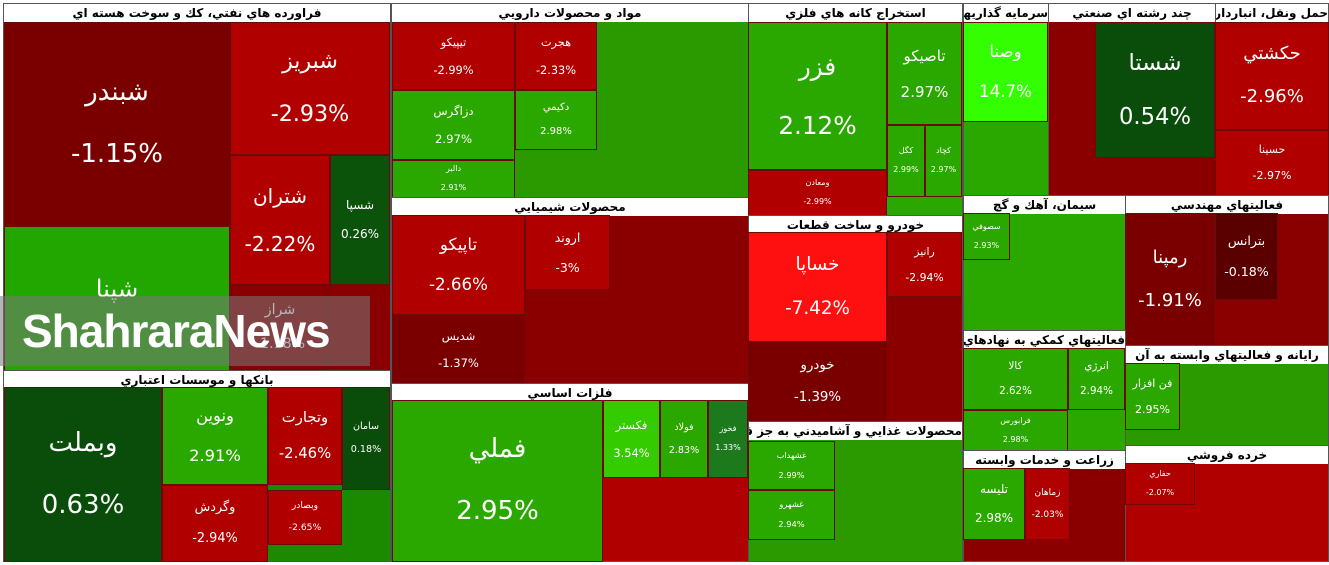  What do you see at coordinates (567, 252) in the screenshot?
I see `stock-tile: اروند -3%` at bounding box center [567, 252].